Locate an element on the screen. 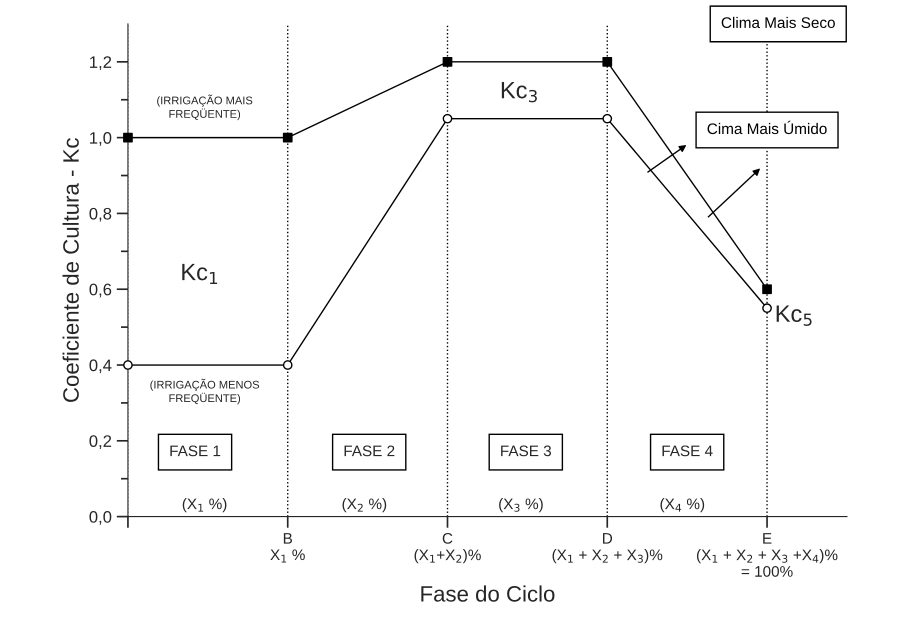  annotation: FASE 2 is located at coordinates (369, 450).